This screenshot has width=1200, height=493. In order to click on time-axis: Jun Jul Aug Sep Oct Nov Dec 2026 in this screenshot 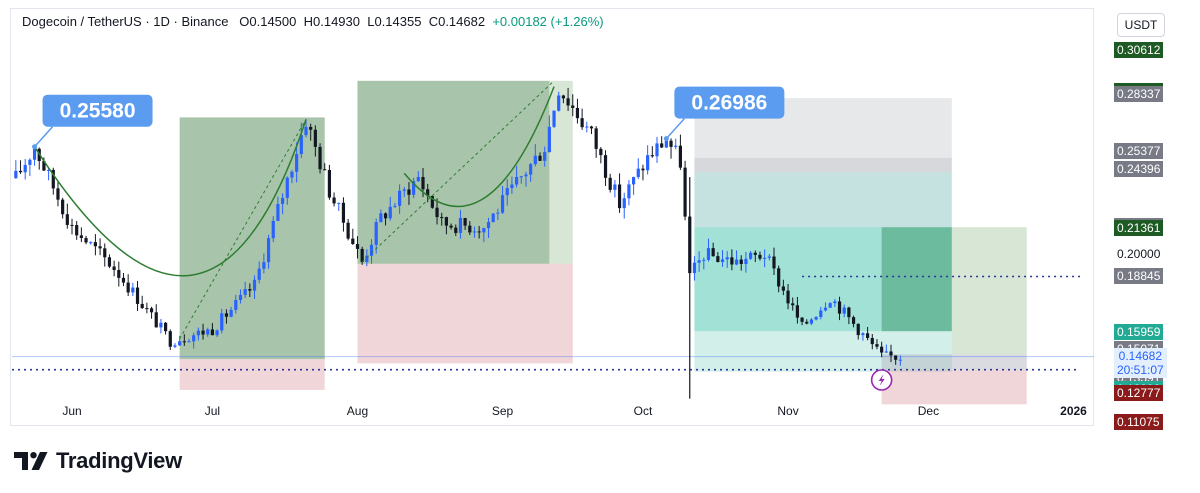, I will do `click(574, 411)`.